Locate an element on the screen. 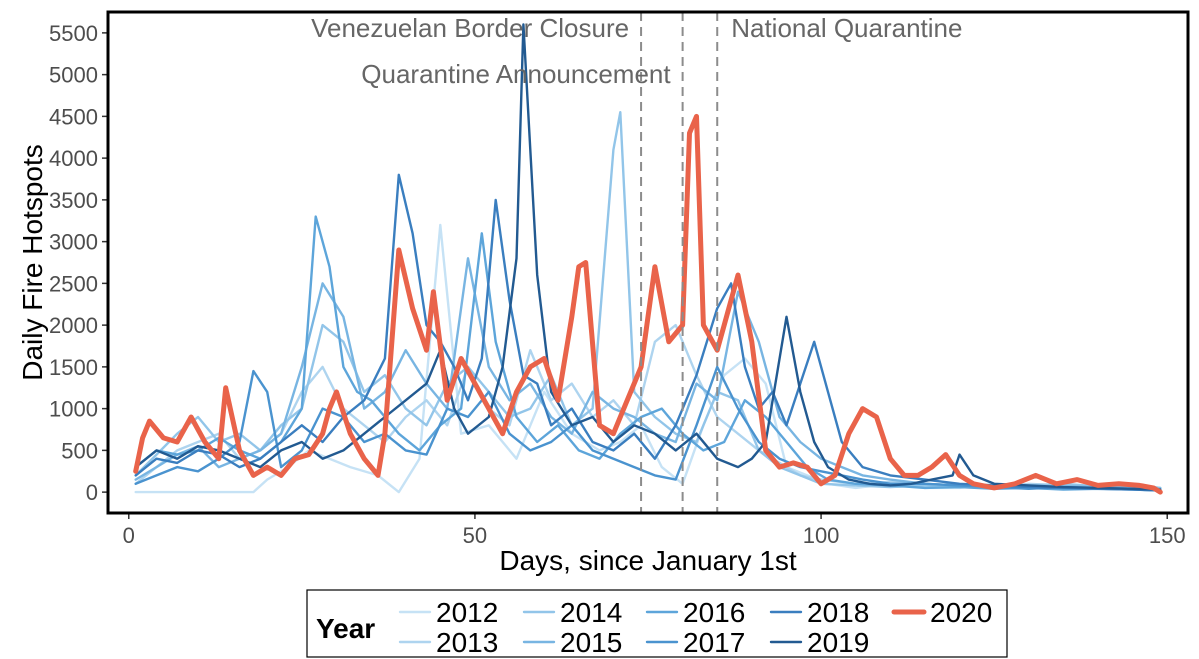 This screenshot has height=659, width=1199. y-tick-label: 2000 is located at coordinates (73, 325).